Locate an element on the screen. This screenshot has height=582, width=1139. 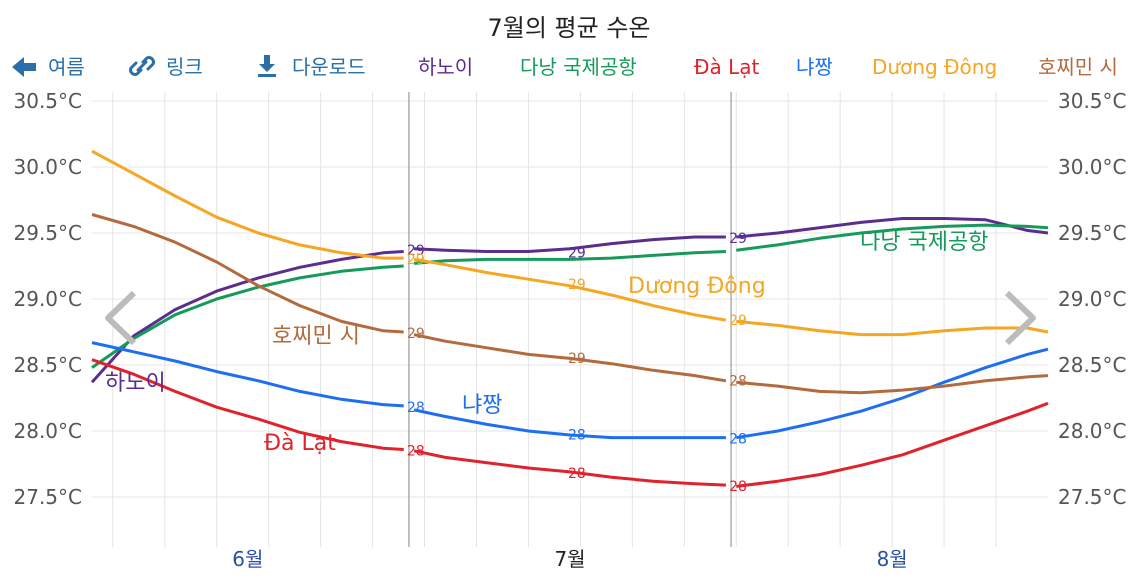
chart-title: 7월의 평균 수온 is located at coordinates (568, 28).